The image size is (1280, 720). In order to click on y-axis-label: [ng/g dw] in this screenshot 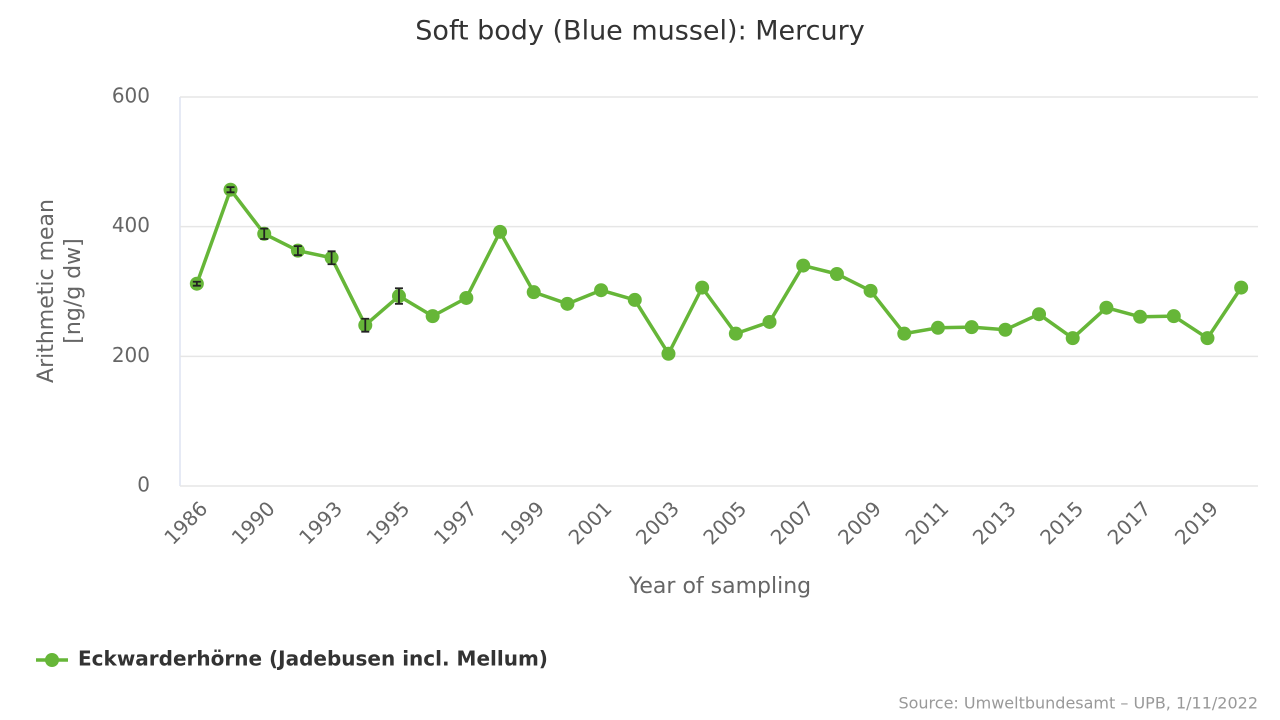, I will do `click(73, 290)`.